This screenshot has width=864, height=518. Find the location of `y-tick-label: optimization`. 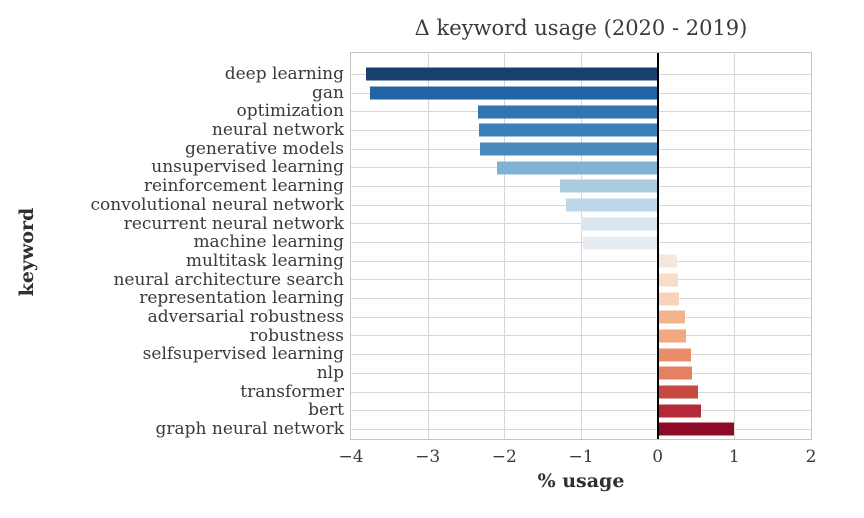

y-tick-label: optimization is located at coordinates (290, 111).